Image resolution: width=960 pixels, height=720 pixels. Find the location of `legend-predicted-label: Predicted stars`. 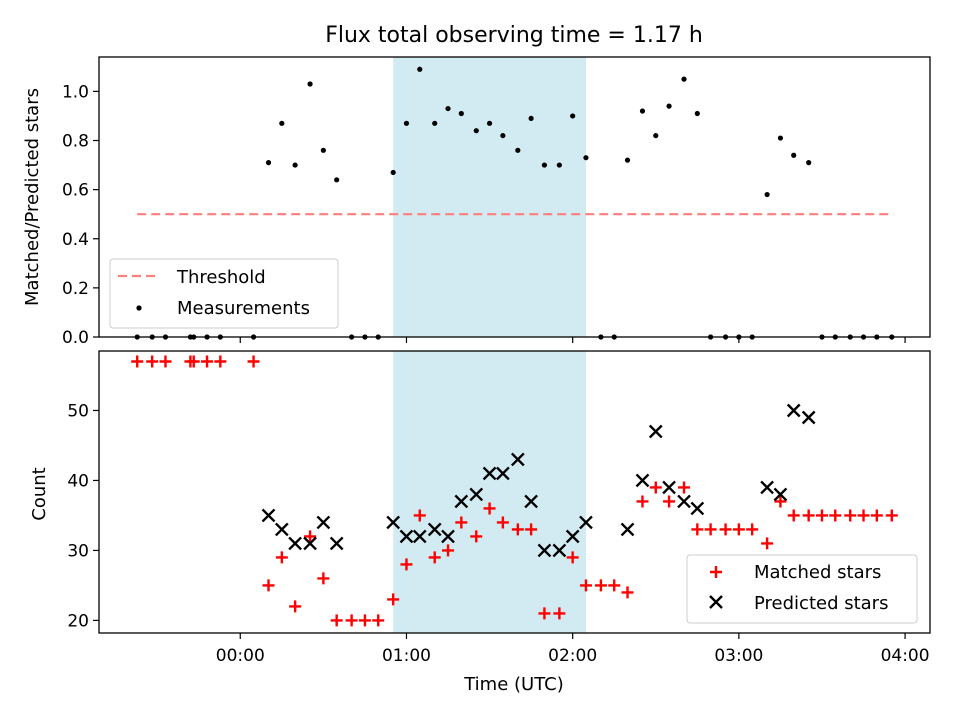

legend-predicted-label: Predicted stars is located at coordinates (821, 603).